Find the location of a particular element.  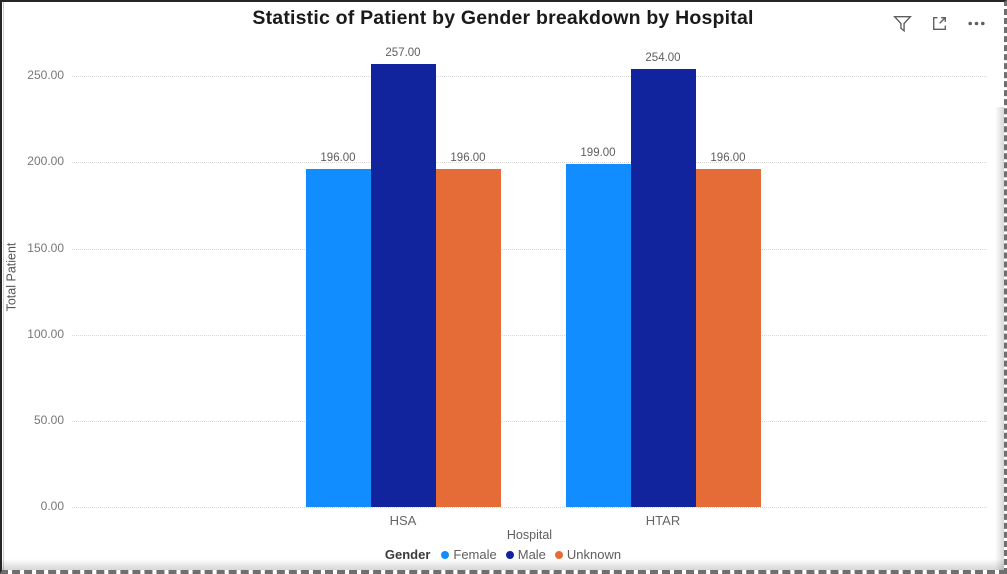

legend-label: Female is located at coordinates (475, 554).